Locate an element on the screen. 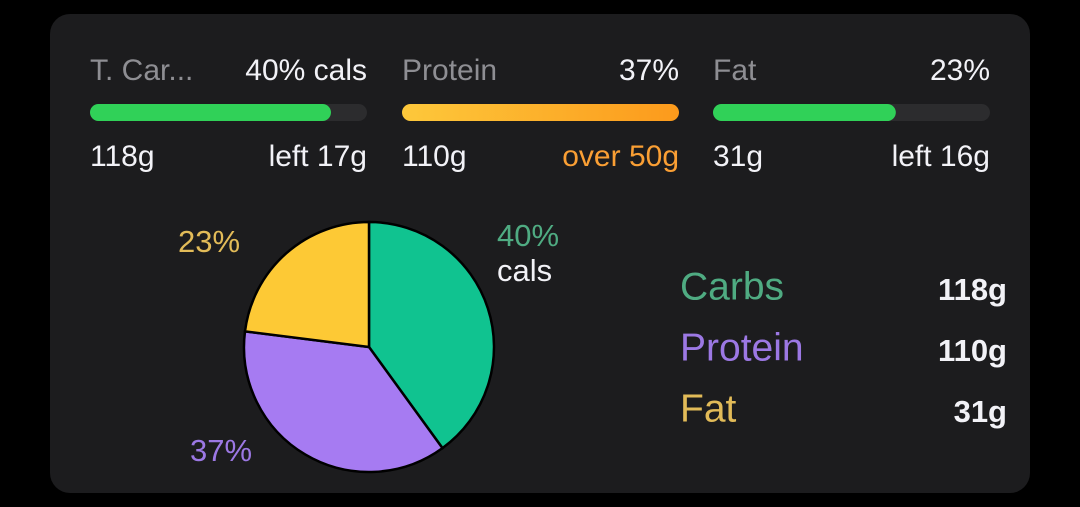  goal-amount: 110g is located at coordinates (434, 156).